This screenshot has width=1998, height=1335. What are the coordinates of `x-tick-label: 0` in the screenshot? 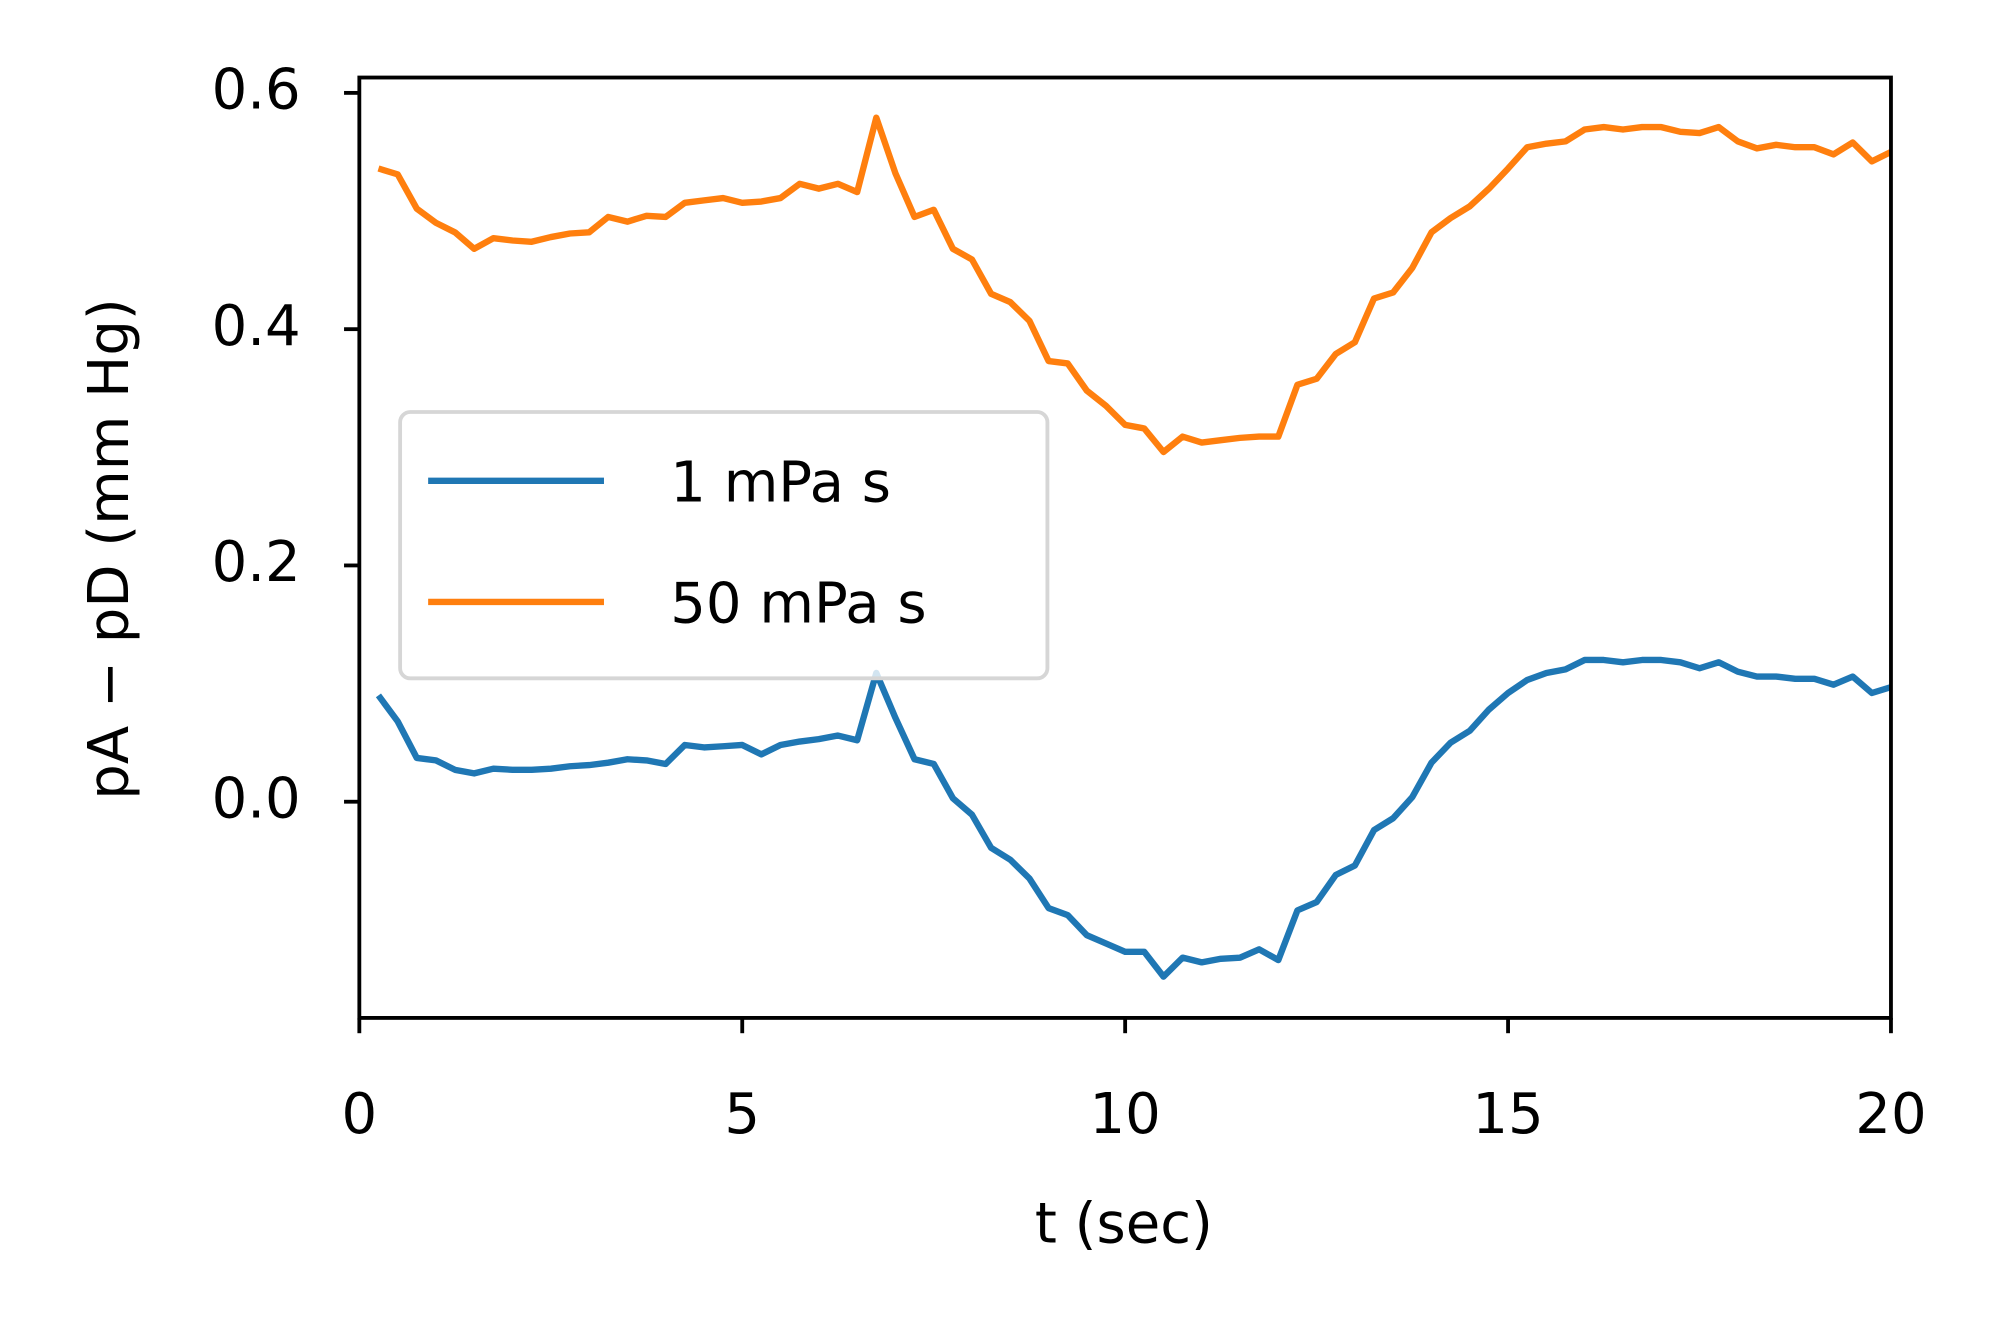 It's located at (359, 1114).